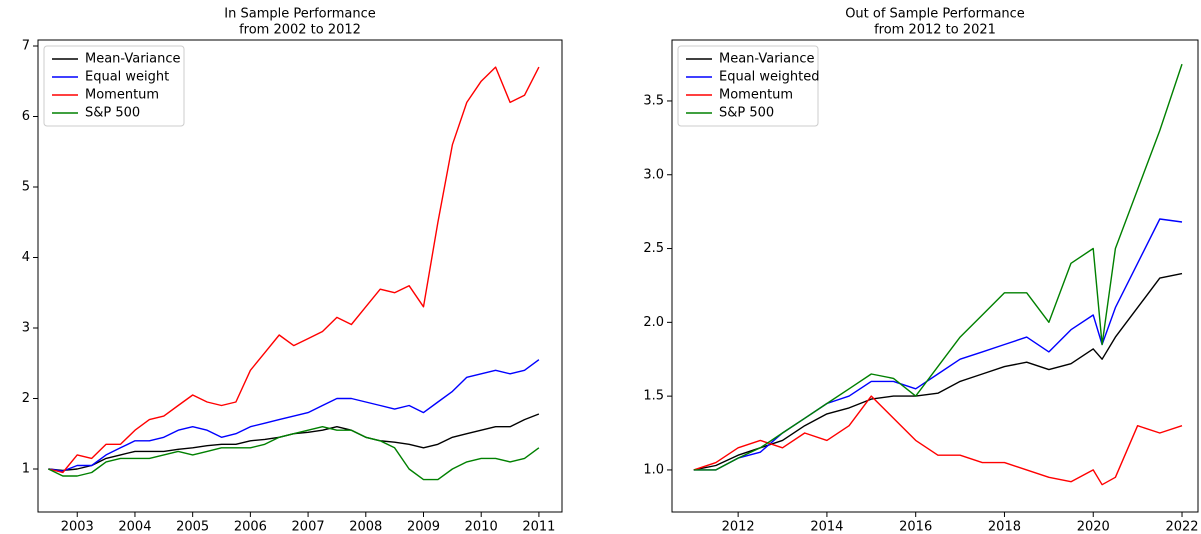 This screenshot has height=534, width=1201. I want to click on y-tick-label: 2.5, so click(653, 248).